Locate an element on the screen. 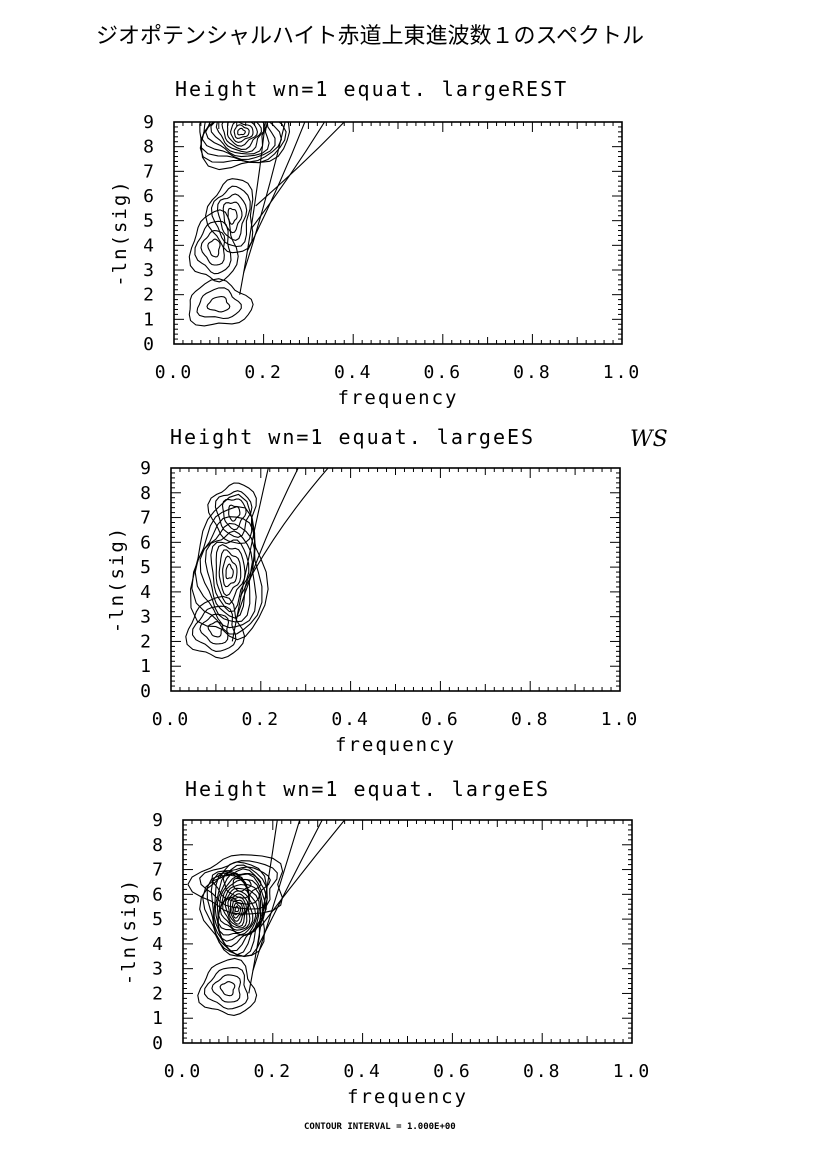  page-title: ジオポテンシャルハイト赤道上東進波数１のスペクトル is located at coordinates (370, 36).